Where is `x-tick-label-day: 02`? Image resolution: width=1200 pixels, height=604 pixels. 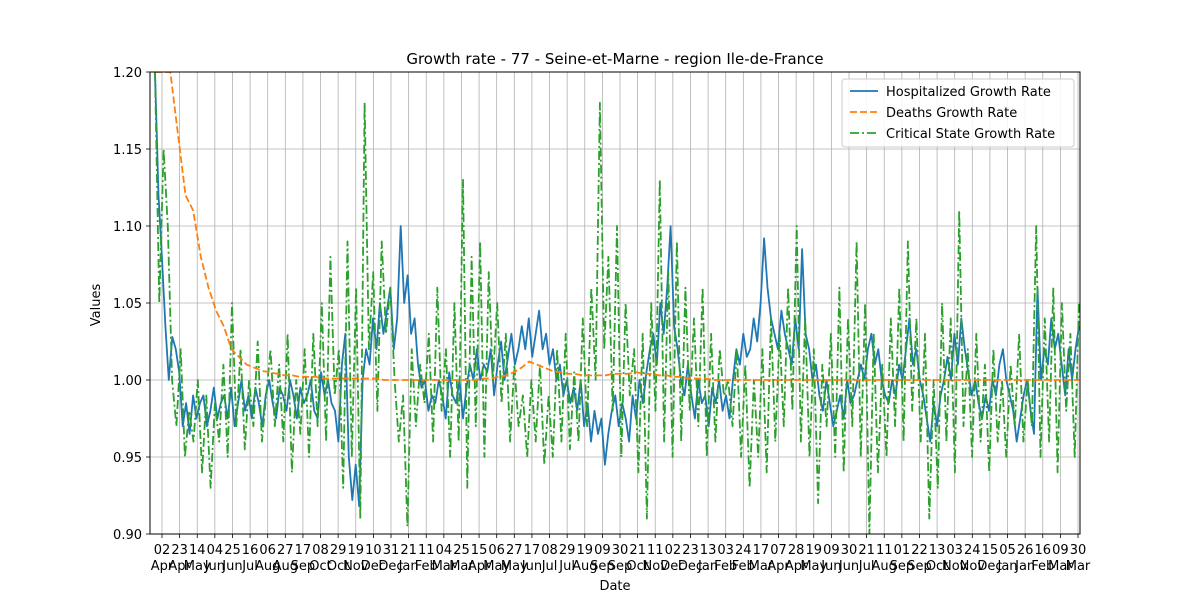
x-tick-label-day: 02 is located at coordinates (162, 550).